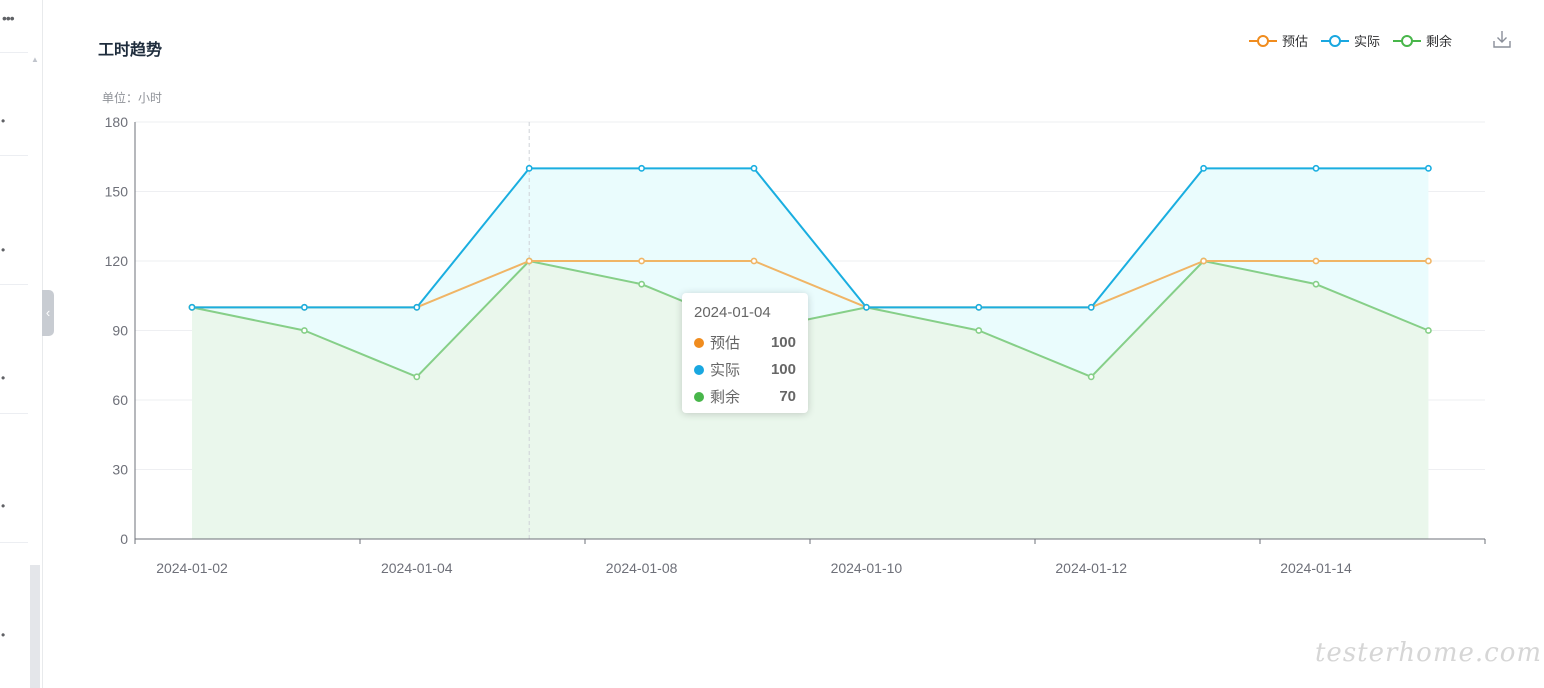  Describe the element at coordinates (732, 312) in the screenshot. I see `tooltip-date: 2024-01-04` at that location.